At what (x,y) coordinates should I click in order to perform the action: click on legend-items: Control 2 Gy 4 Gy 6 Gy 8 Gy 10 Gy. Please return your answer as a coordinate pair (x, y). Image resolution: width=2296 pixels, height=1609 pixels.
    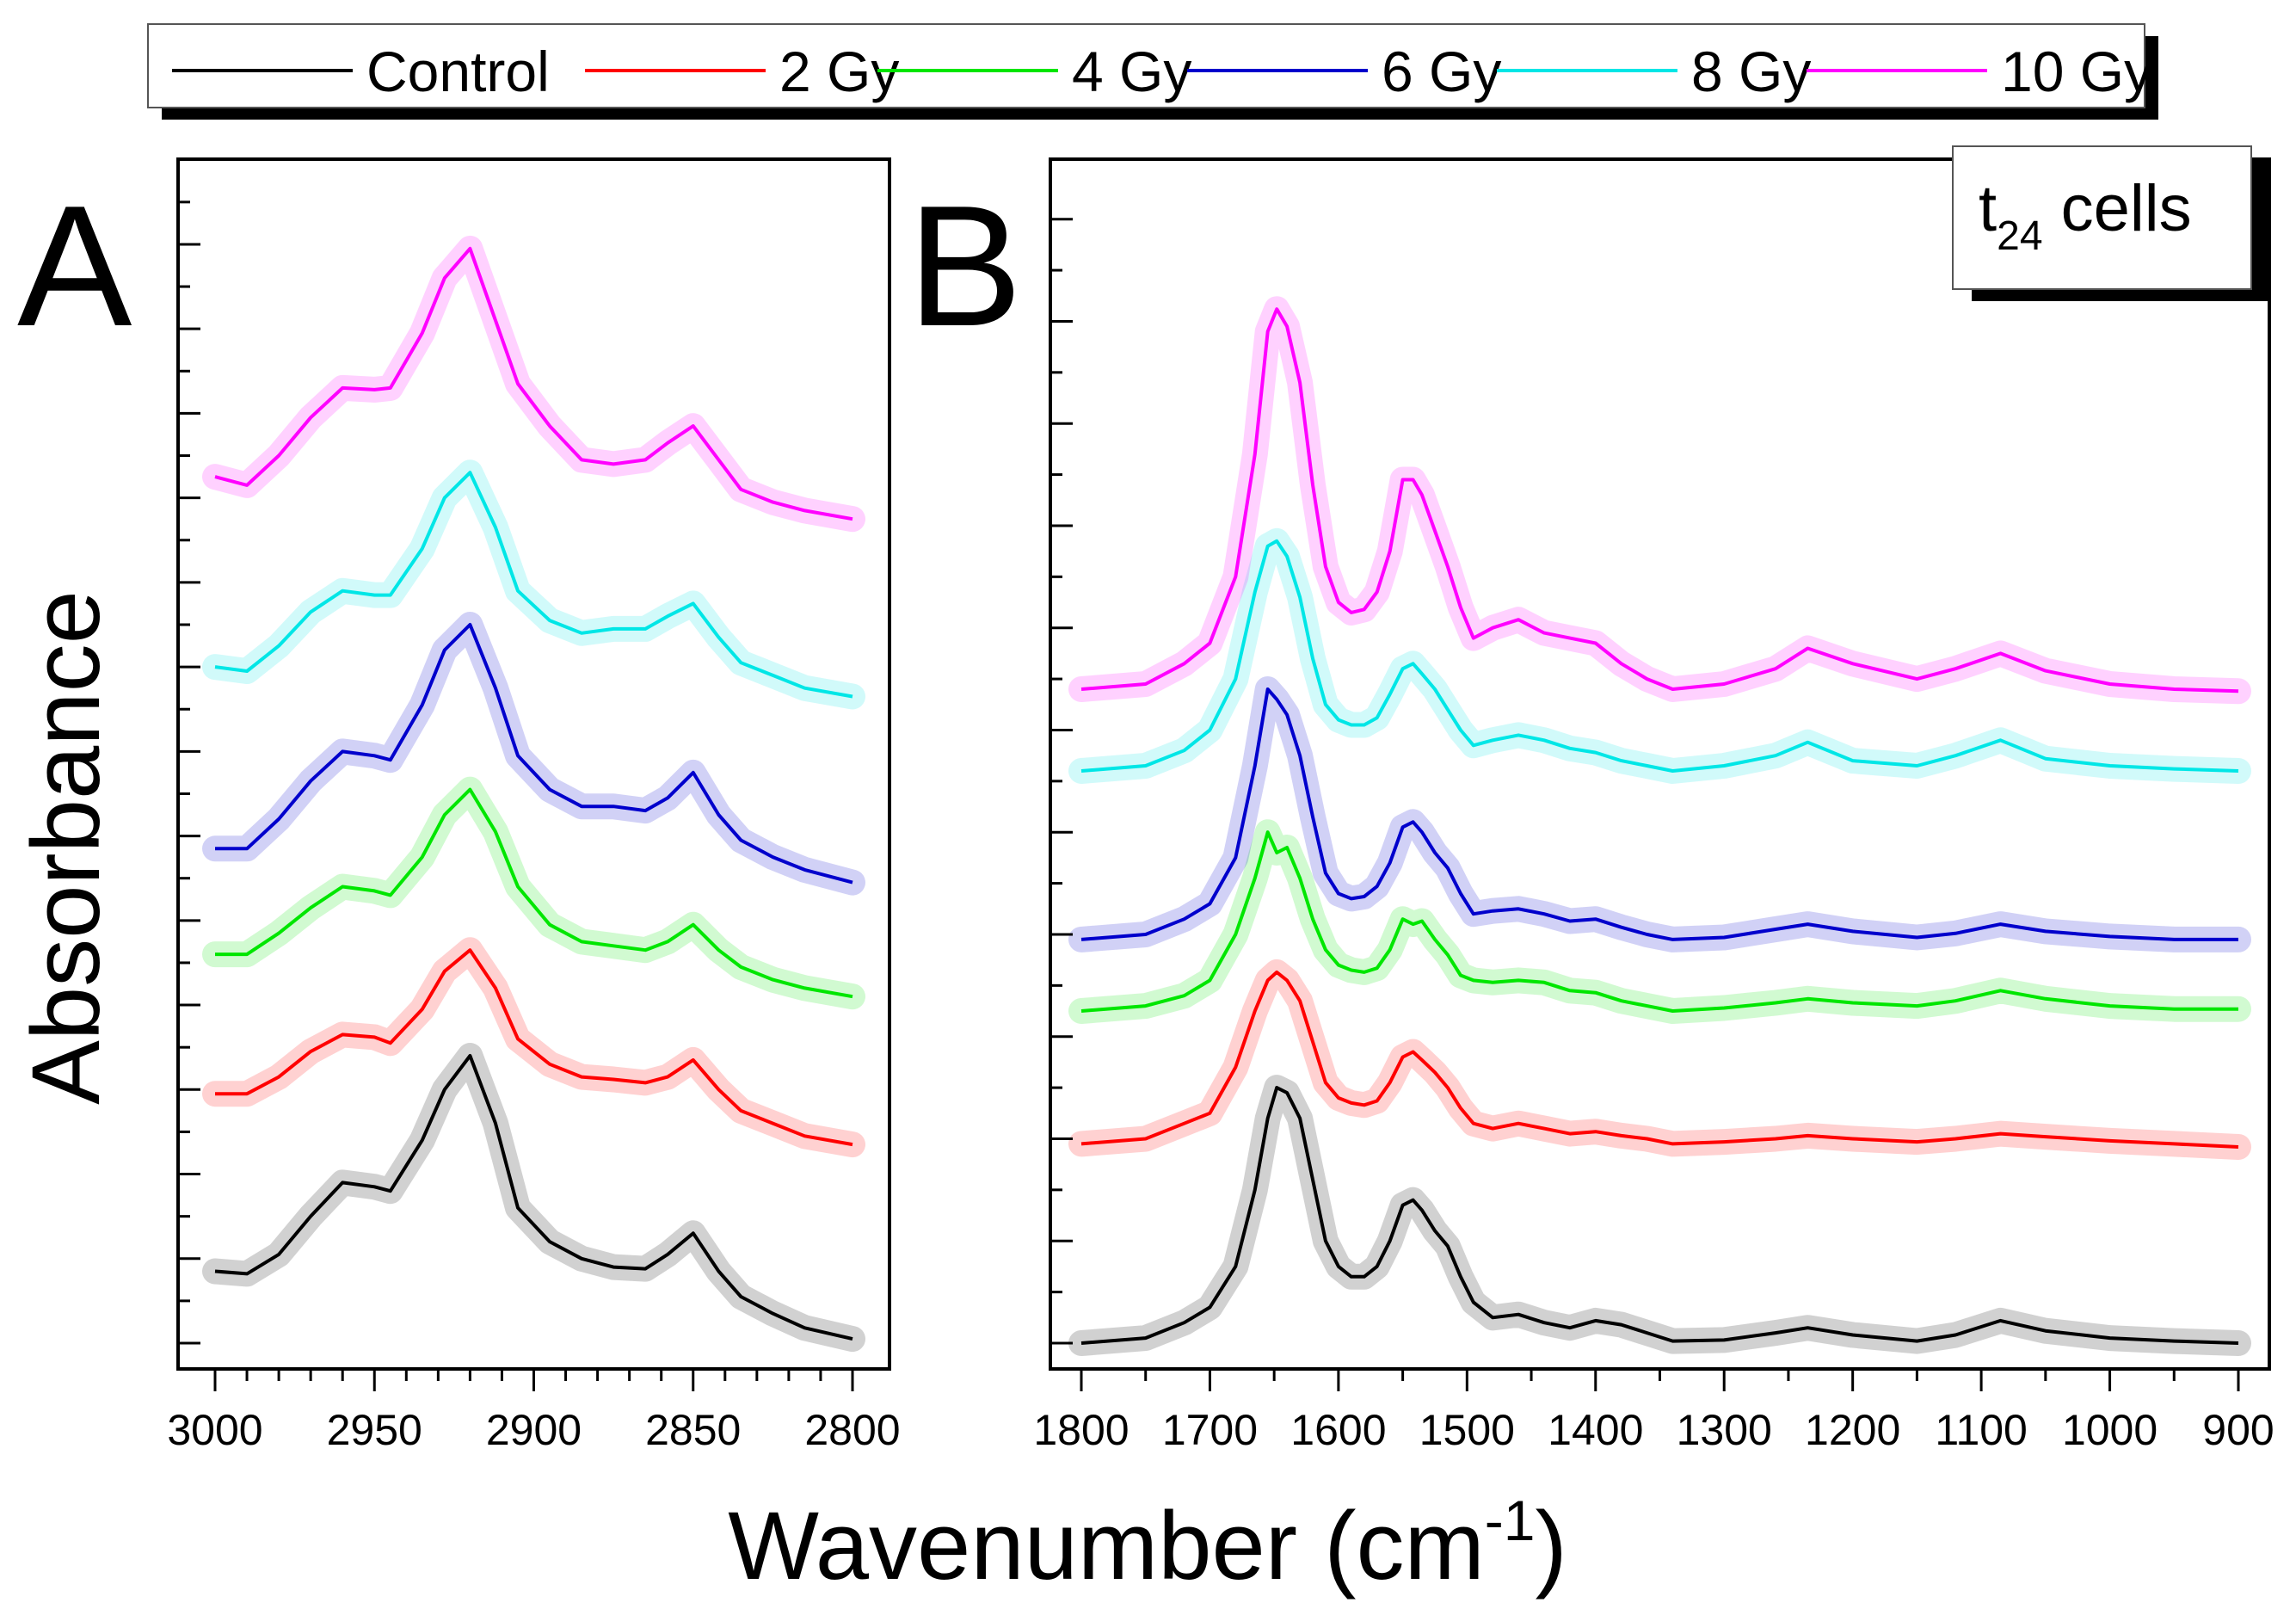
    Looking at the image, I should click on (1162, 72).